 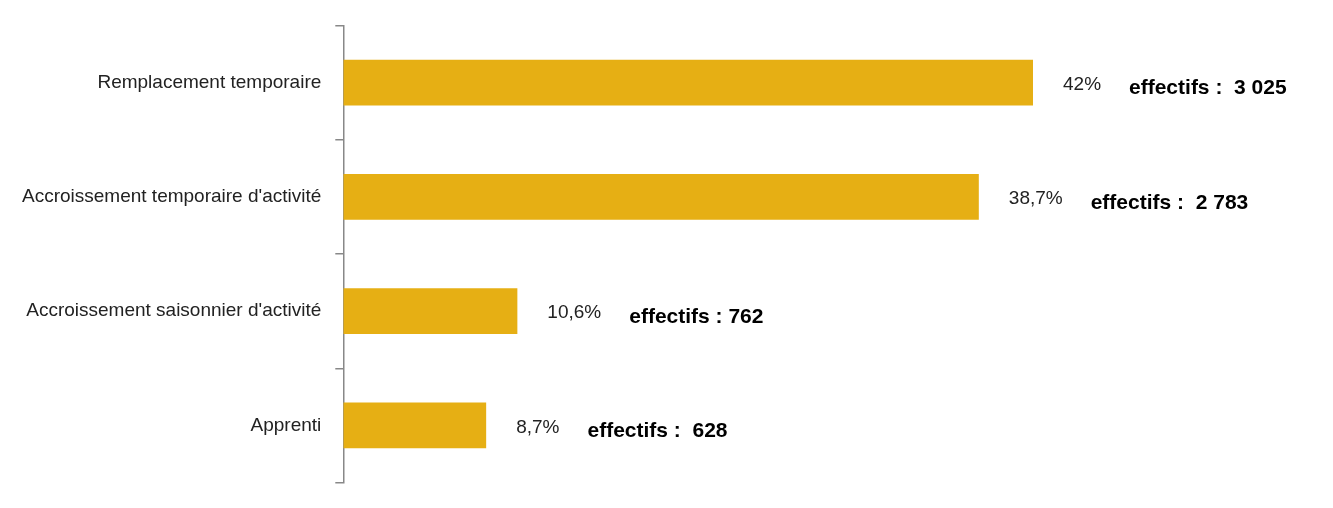 I want to click on y-tick-label: Accroissement temporaire d'activité, so click(x=172, y=196).